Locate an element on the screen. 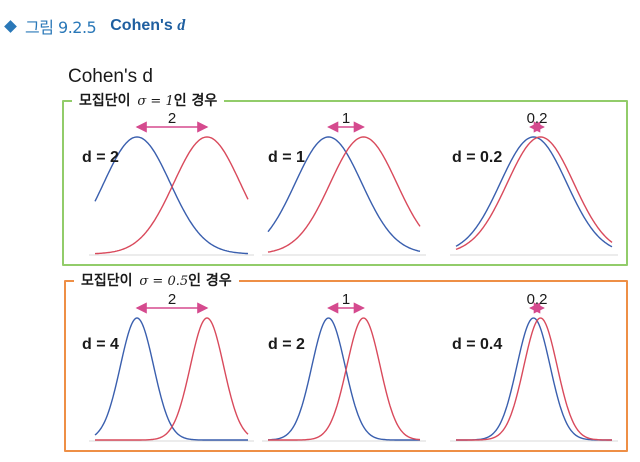  panel-legend: 모집단이 σ = 1인 경우 is located at coordinates (148, 101).